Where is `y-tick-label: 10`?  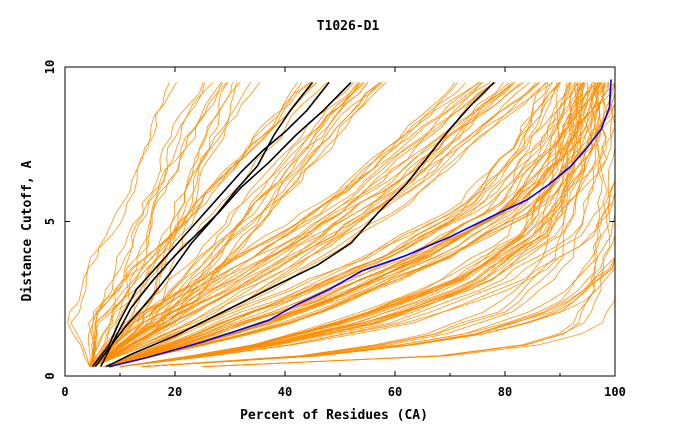 y-tick-label: 10 is located at coordinates (50, 67).